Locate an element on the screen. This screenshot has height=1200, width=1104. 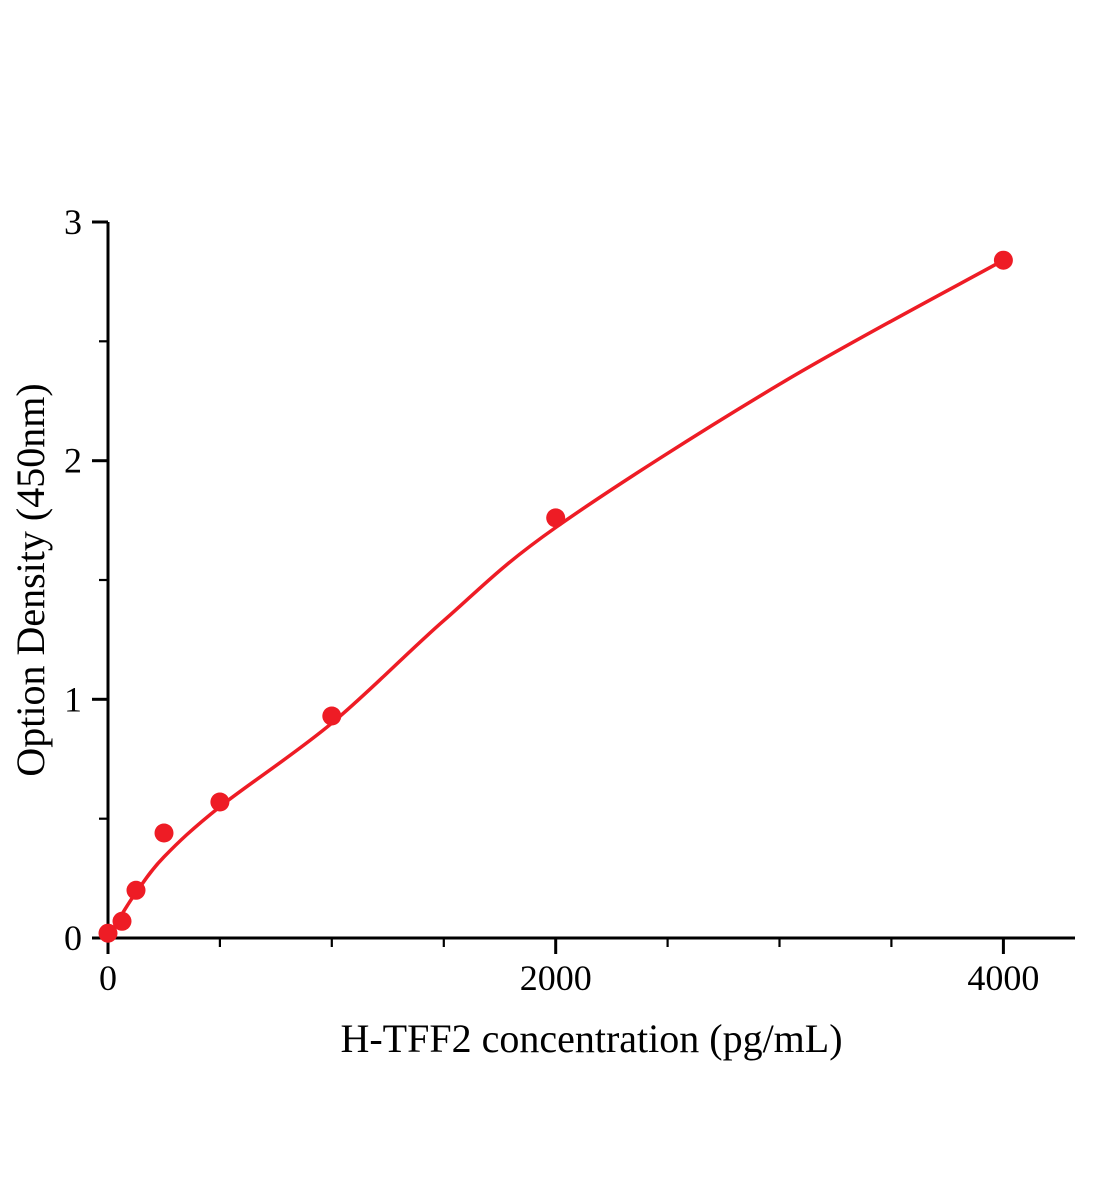
y-tick-label: 3 is located at coordinates (73, 222).